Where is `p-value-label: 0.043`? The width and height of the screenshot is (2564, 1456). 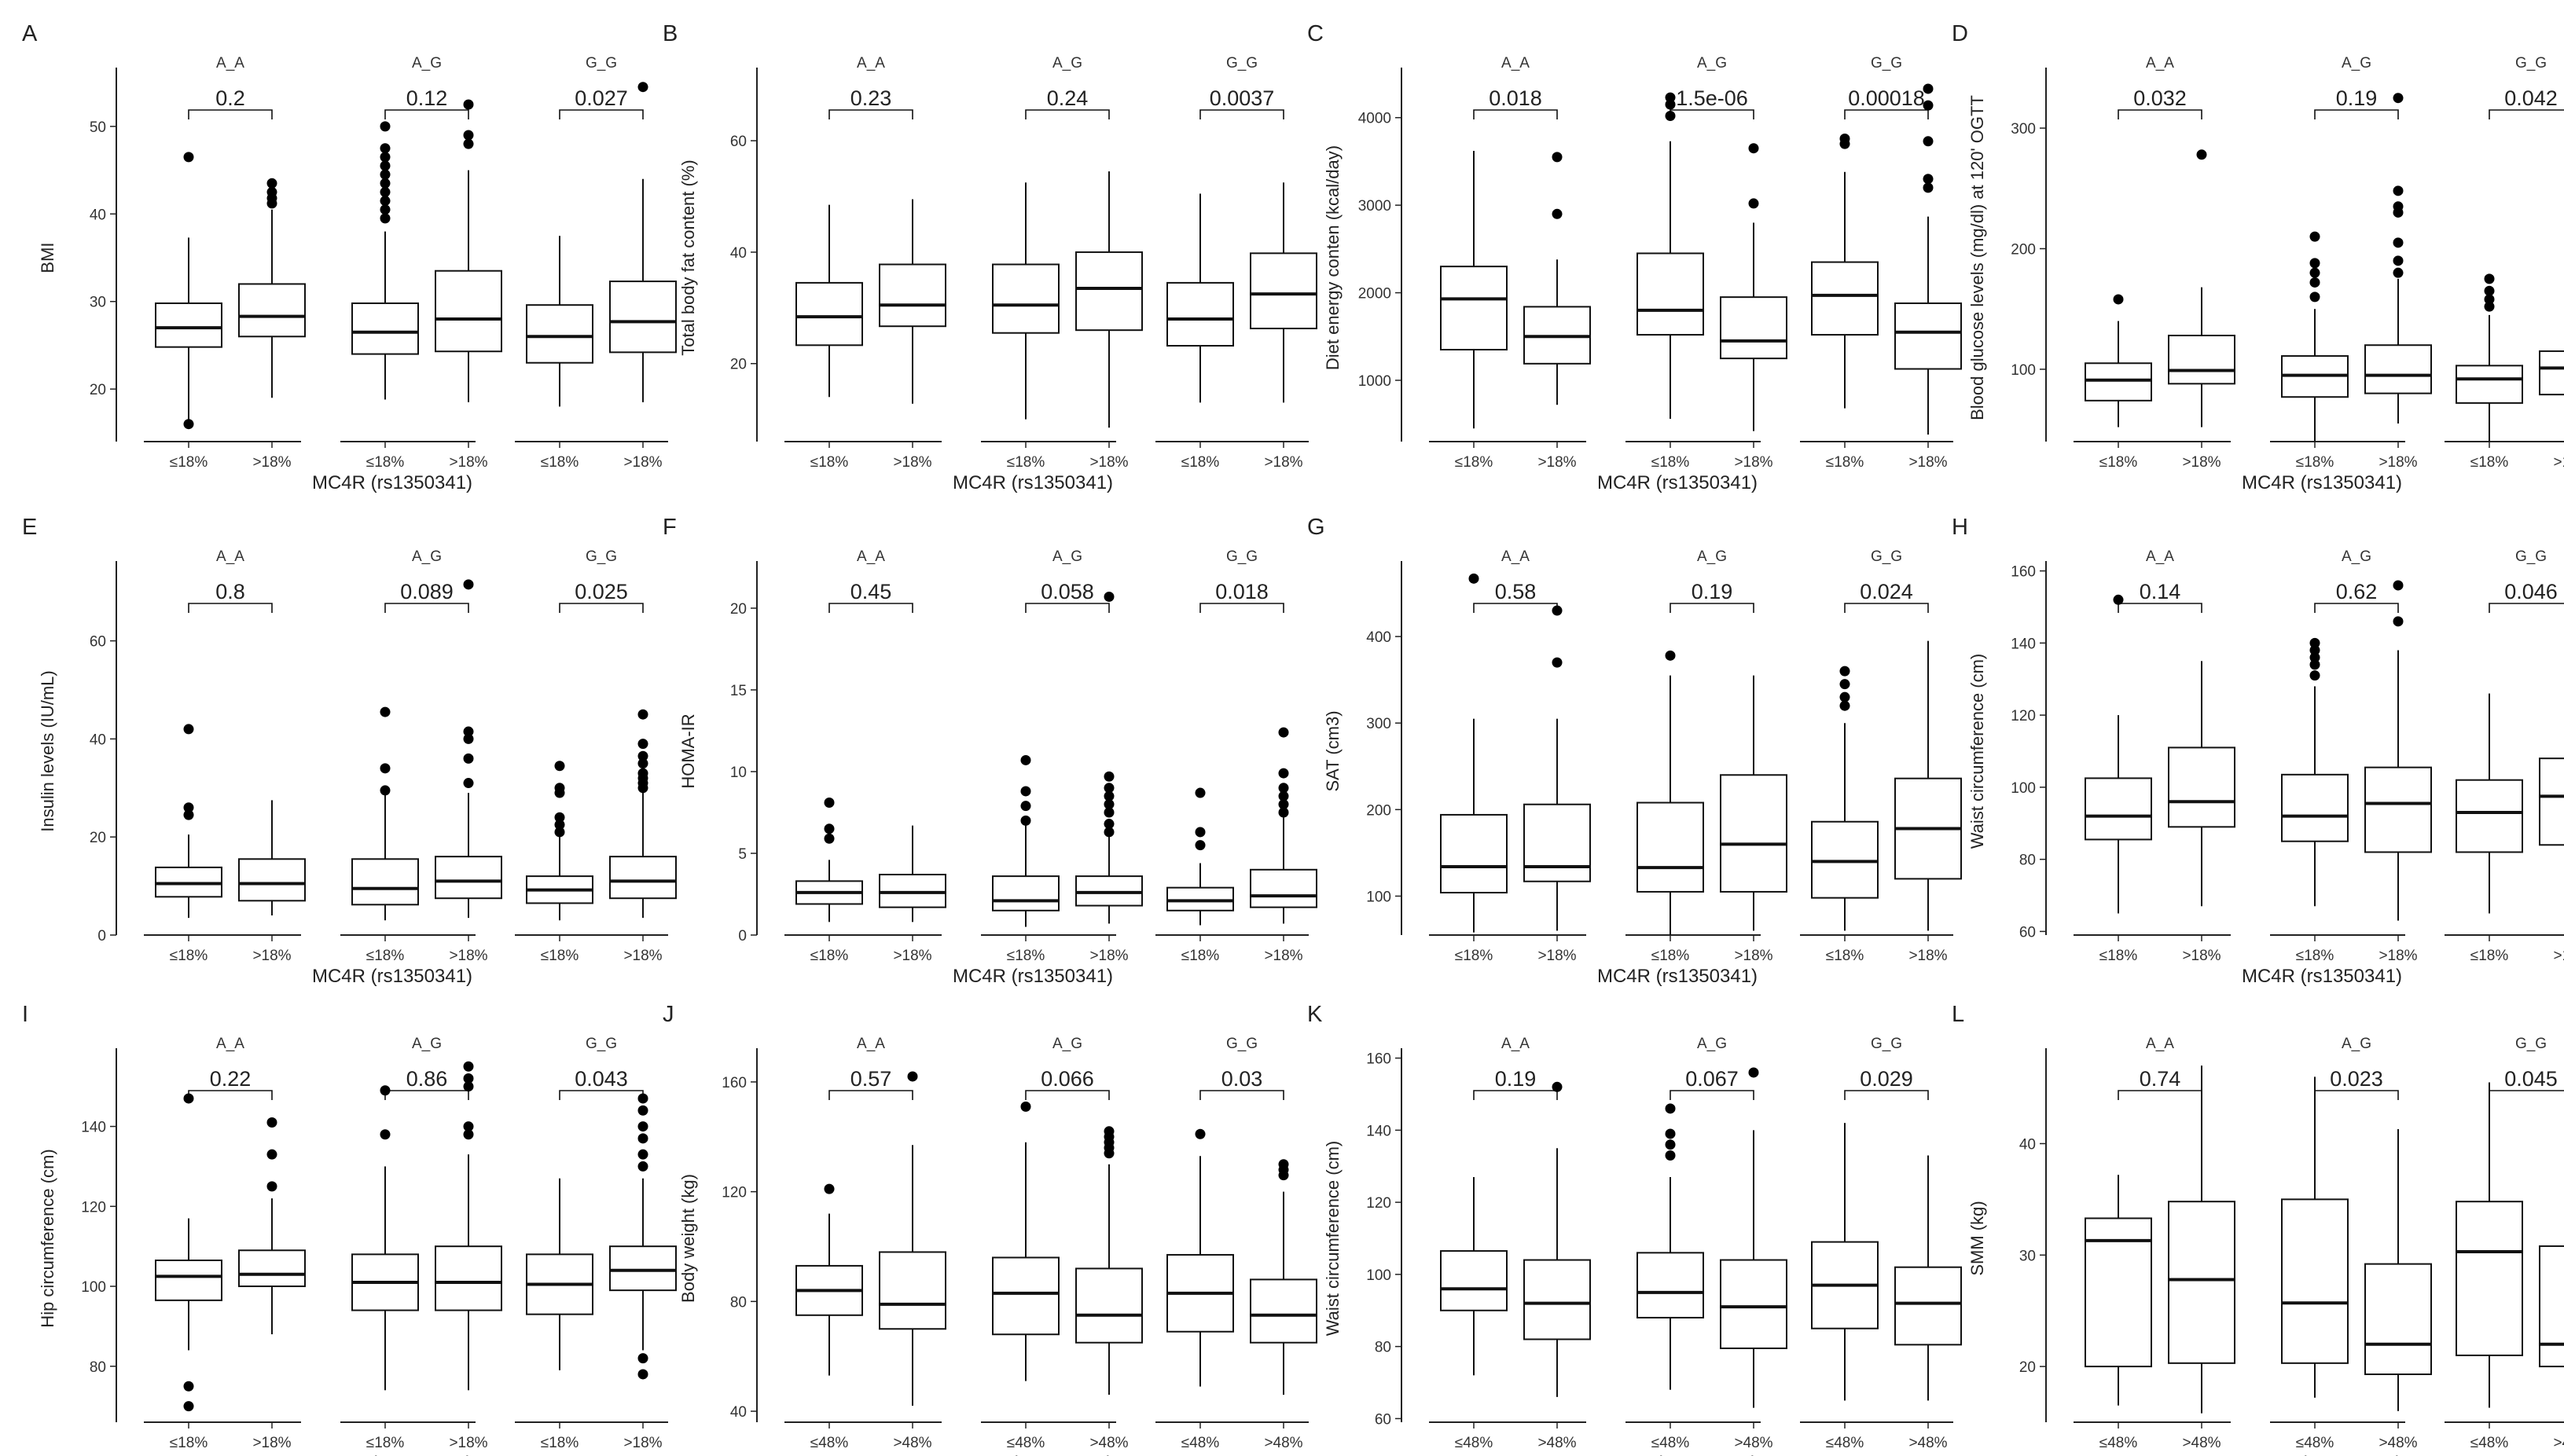 p-value-label: 0.043 is located at coordinates (601, 1079).